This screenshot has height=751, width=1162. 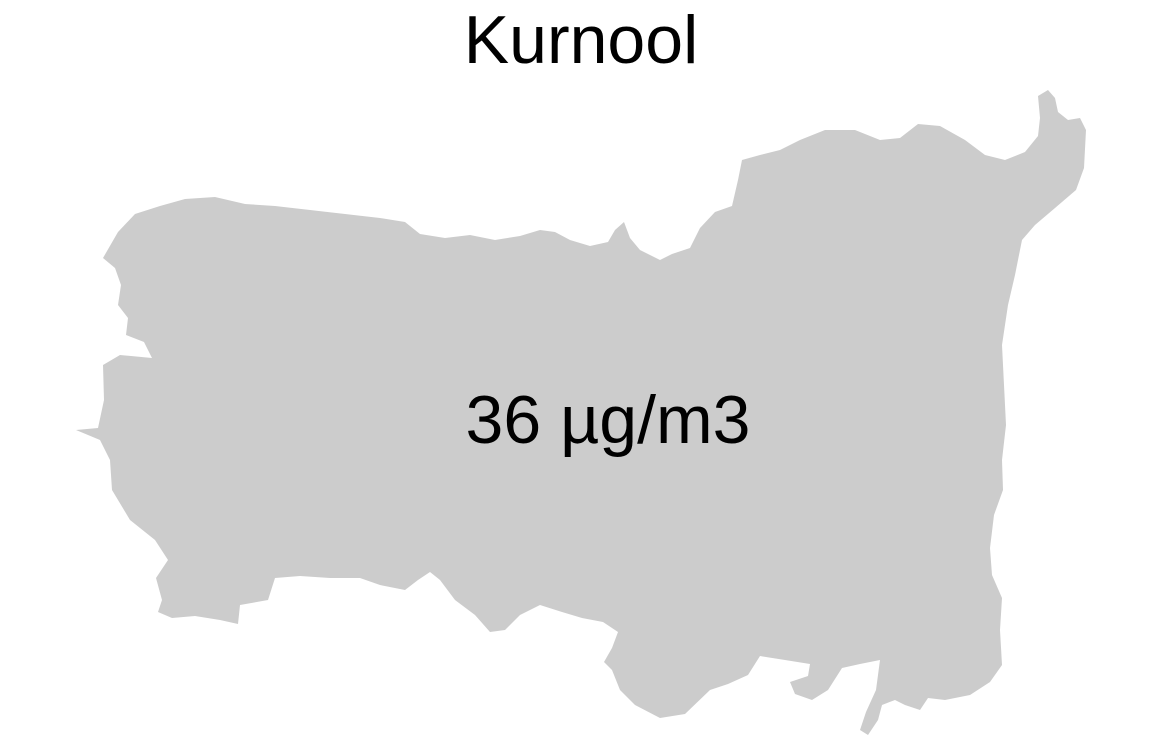 I want to click on map-title: Kurnool, so click(x=581, y=40).